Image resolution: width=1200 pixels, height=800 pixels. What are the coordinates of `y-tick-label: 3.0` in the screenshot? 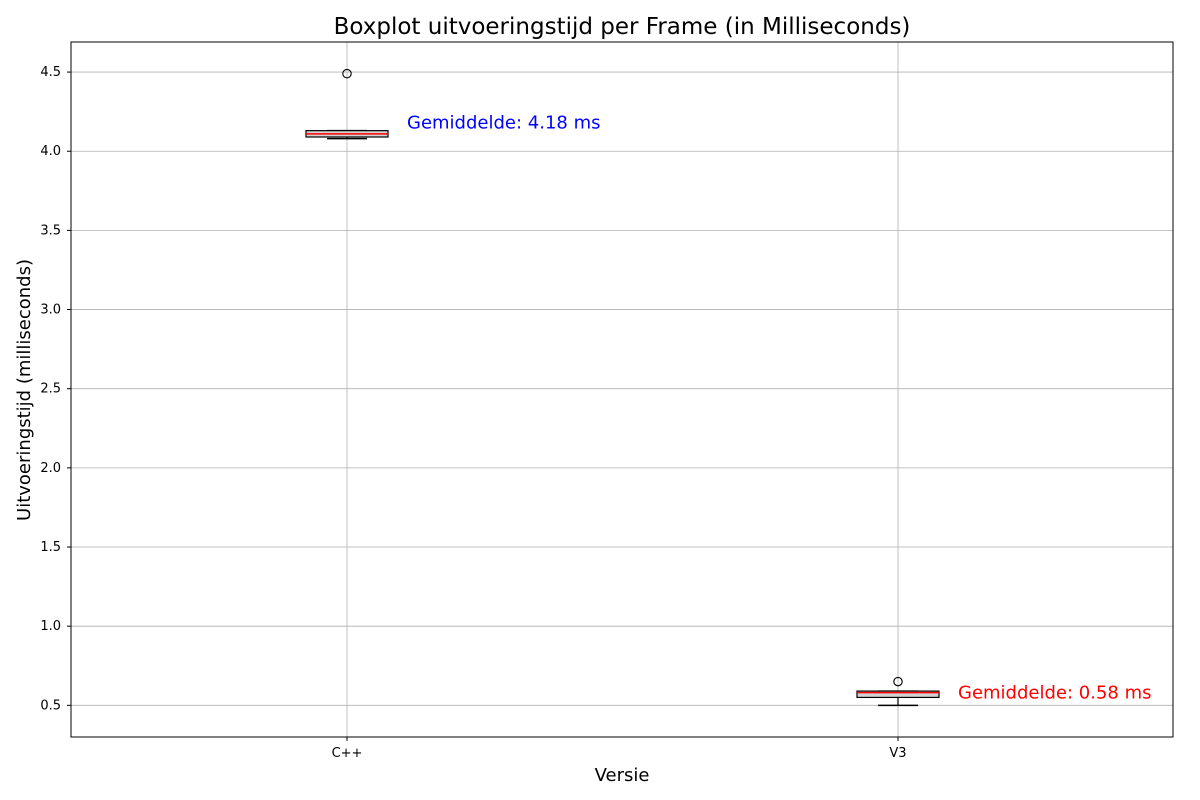 It's located at (50, 310).